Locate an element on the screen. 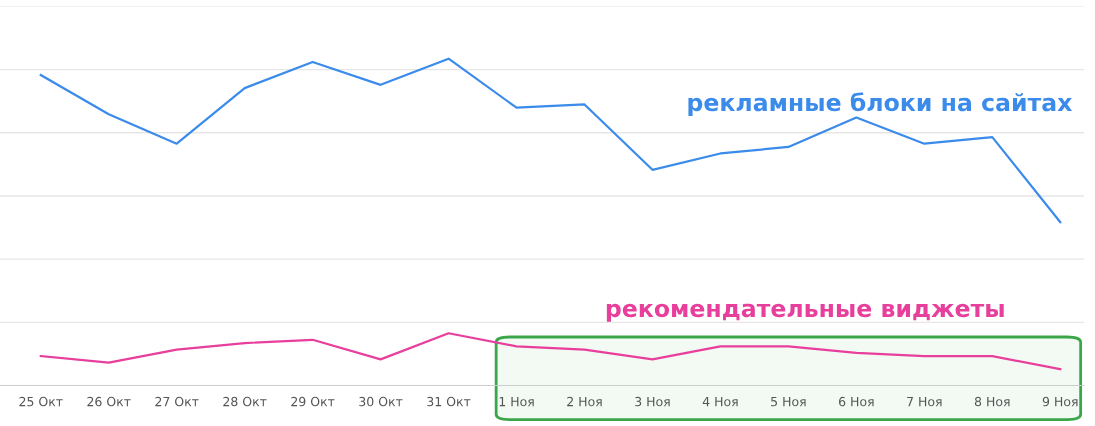 The height and width of the screenshot is (426, 1095). x-tick-label: 7 Ноя is located at coordinates (924, 402).